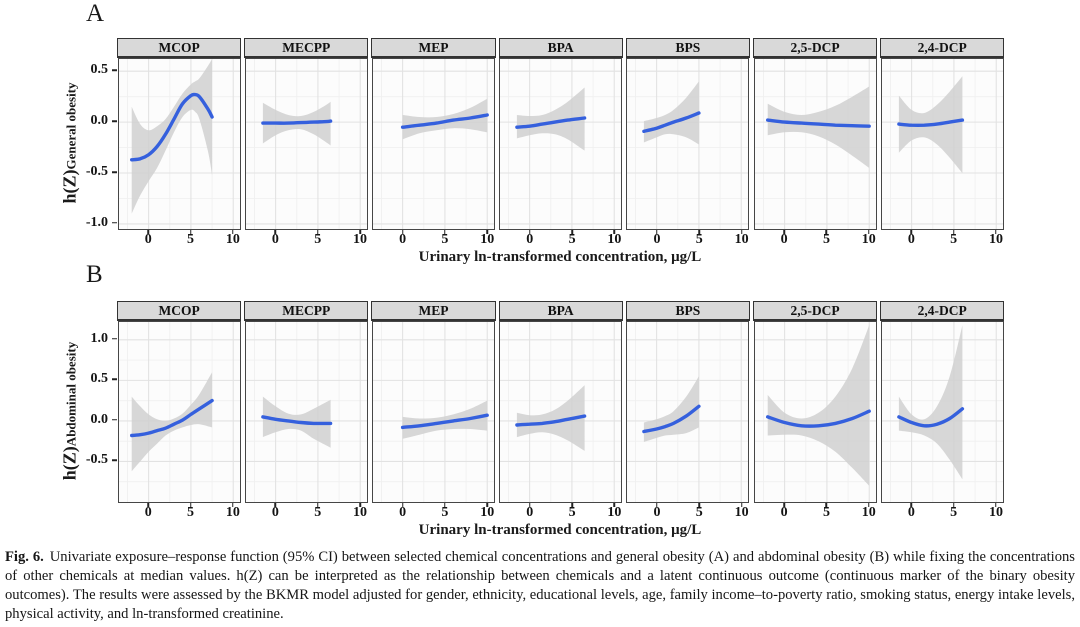 This screenshot has height=627, width=1080. What do you see at coordinates (96, 460) in the screenshot?
I see `y-tick-label: -0.5` at bounding box center [96, 460].